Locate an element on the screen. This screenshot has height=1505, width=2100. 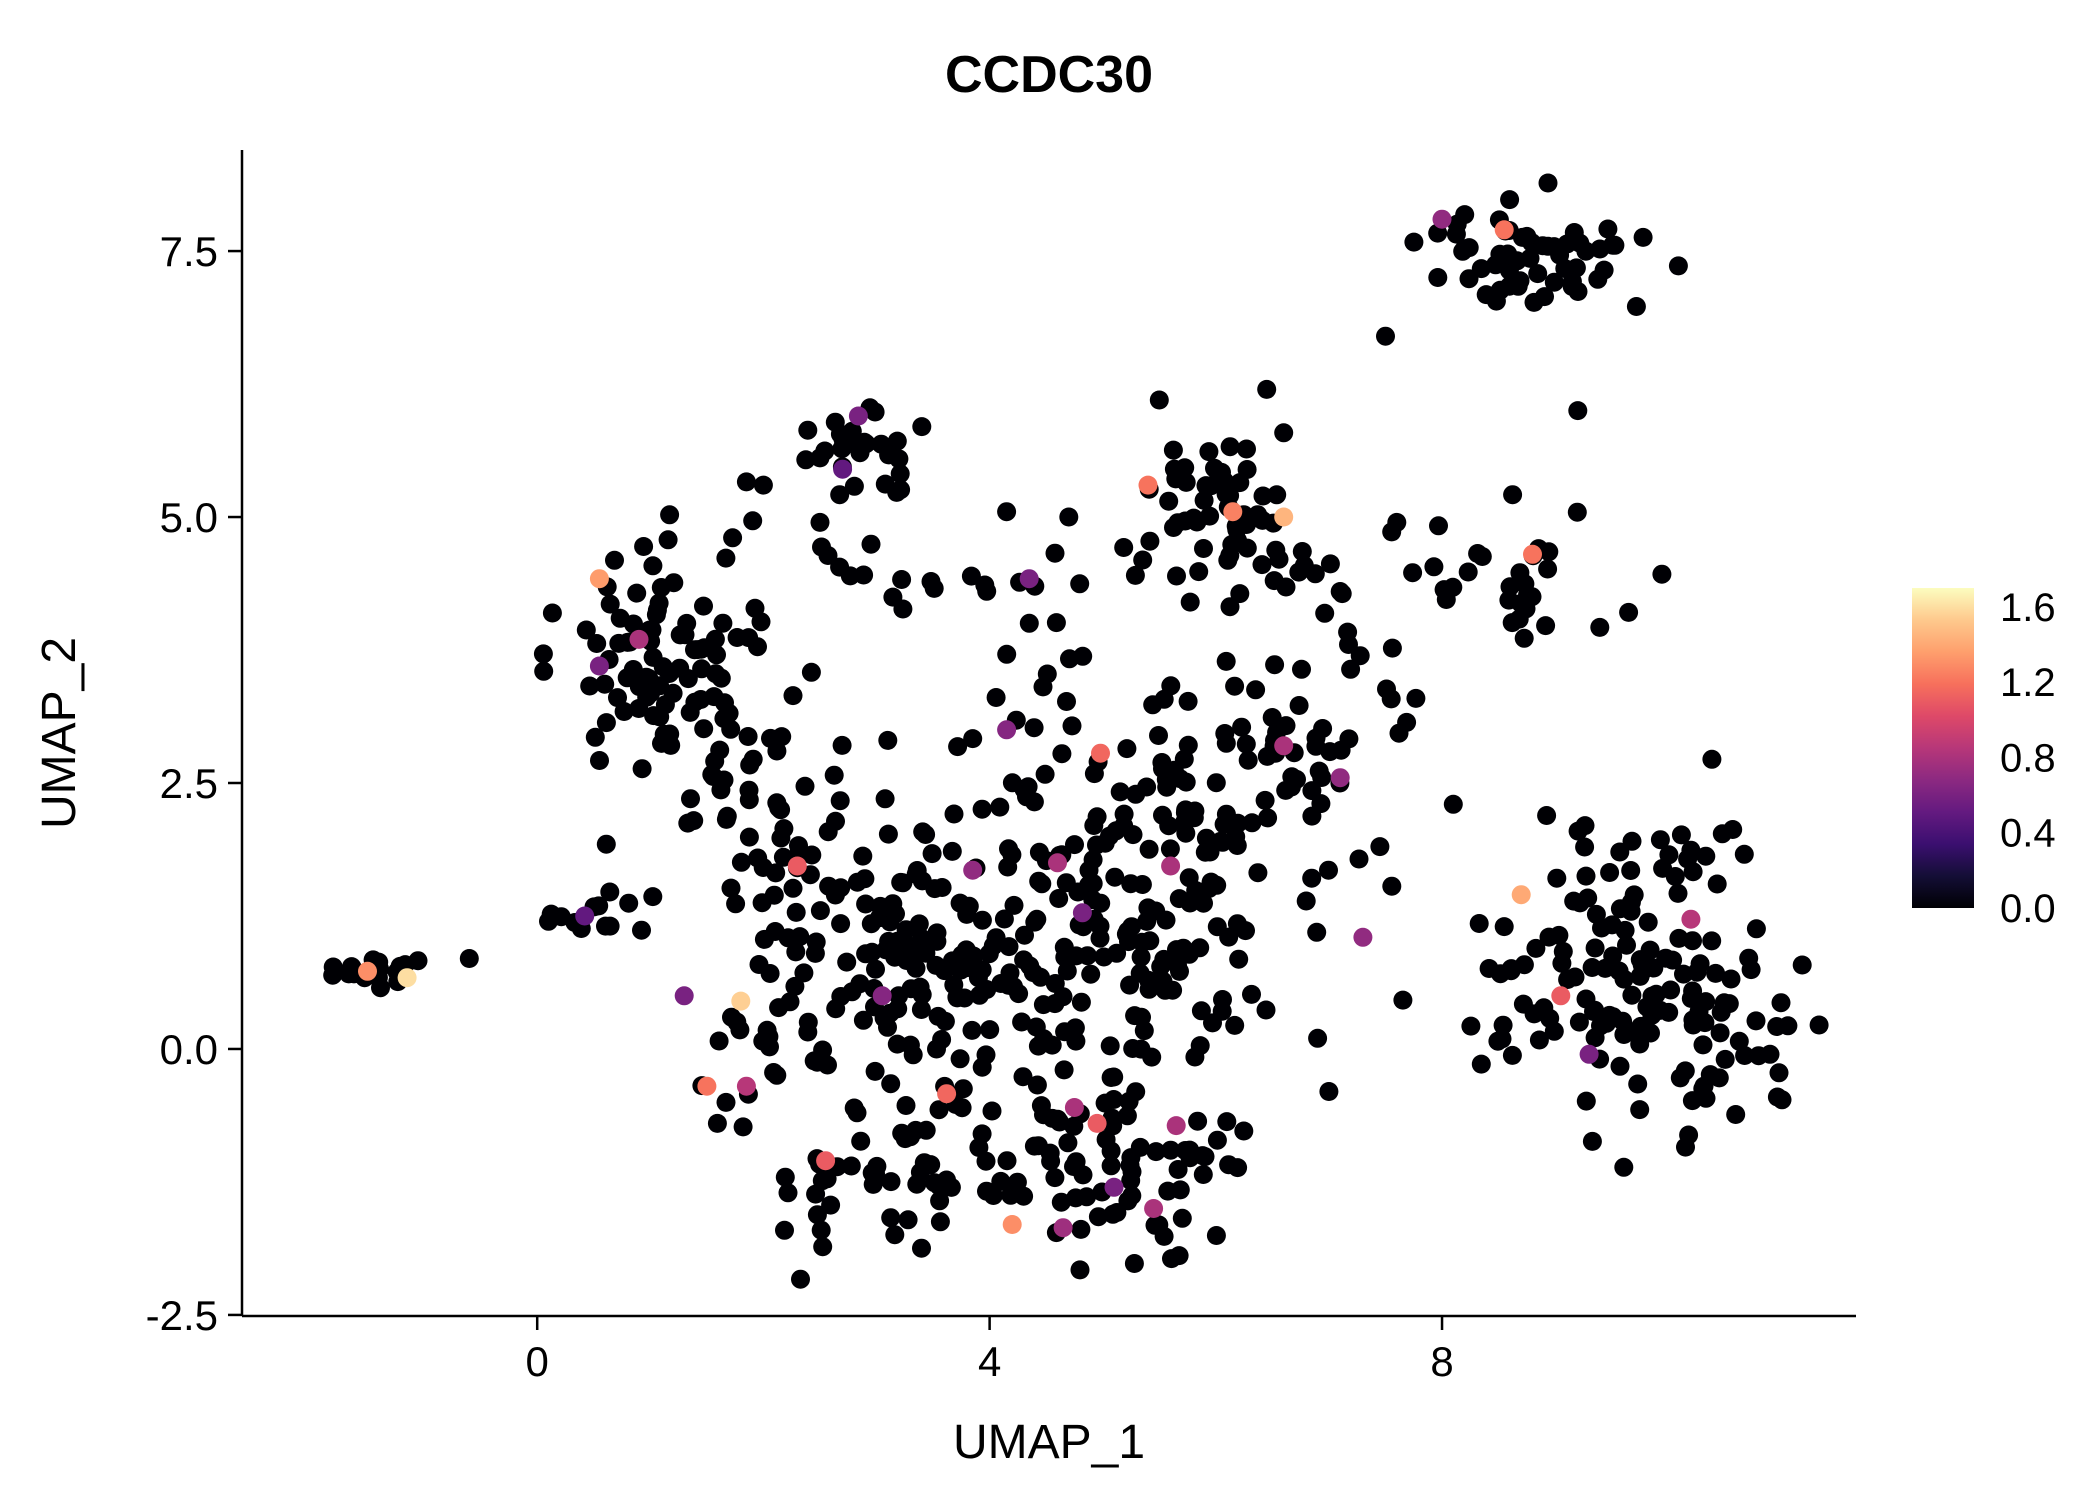
y-axis-label: UMAP_2 is located at coordinates (59, 733).